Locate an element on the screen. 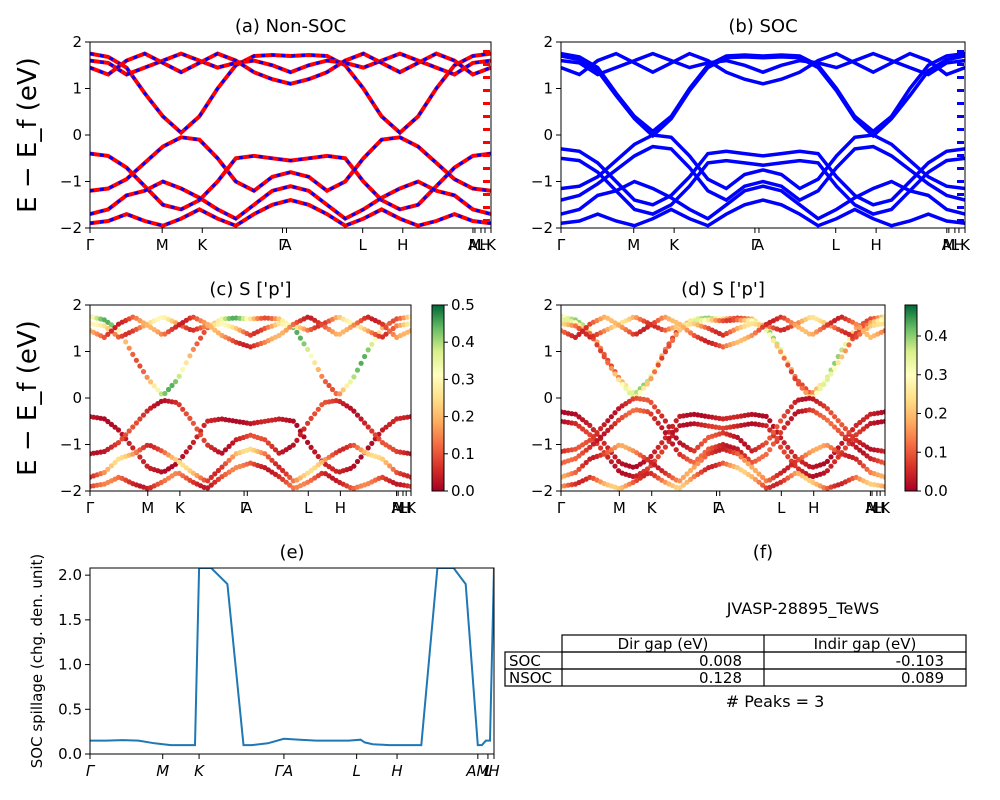 Image resolution: width=1000 pixels, height=800 pixels. colorbar-tick-label: 0.3 is located at coordinates (936, 375).